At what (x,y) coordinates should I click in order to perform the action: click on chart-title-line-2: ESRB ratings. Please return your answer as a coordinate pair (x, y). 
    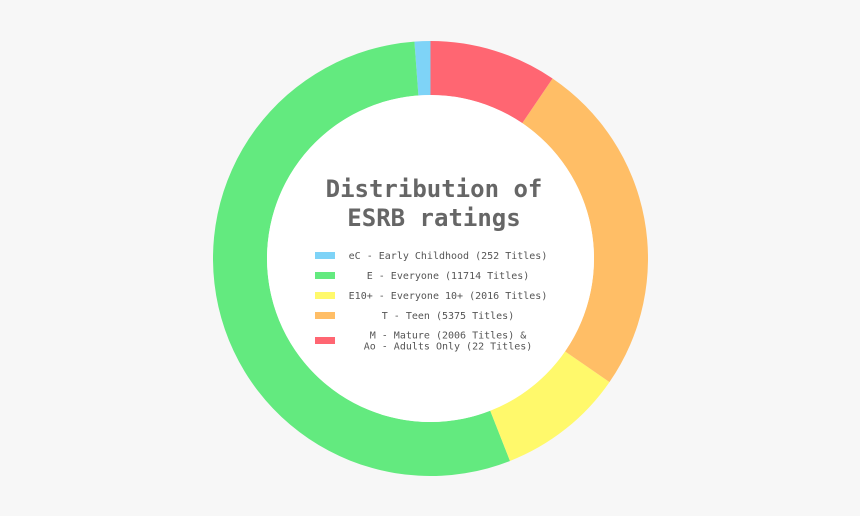
    Looking at the image, I should click on (433, 218).